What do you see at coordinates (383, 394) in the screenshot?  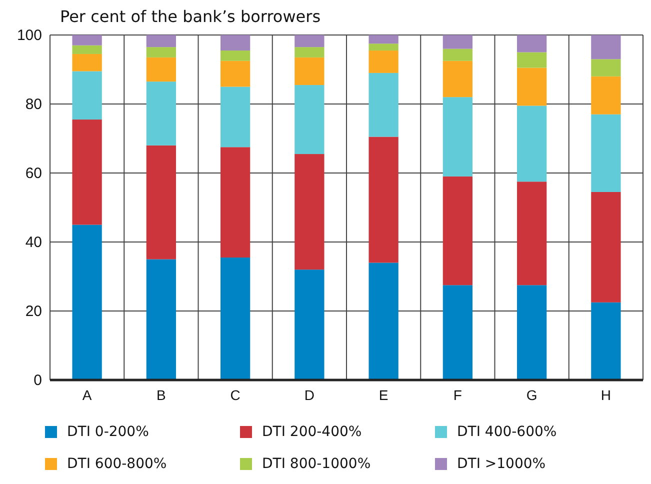 I see `x-tick-label: E` at bounding box center [383, 394].